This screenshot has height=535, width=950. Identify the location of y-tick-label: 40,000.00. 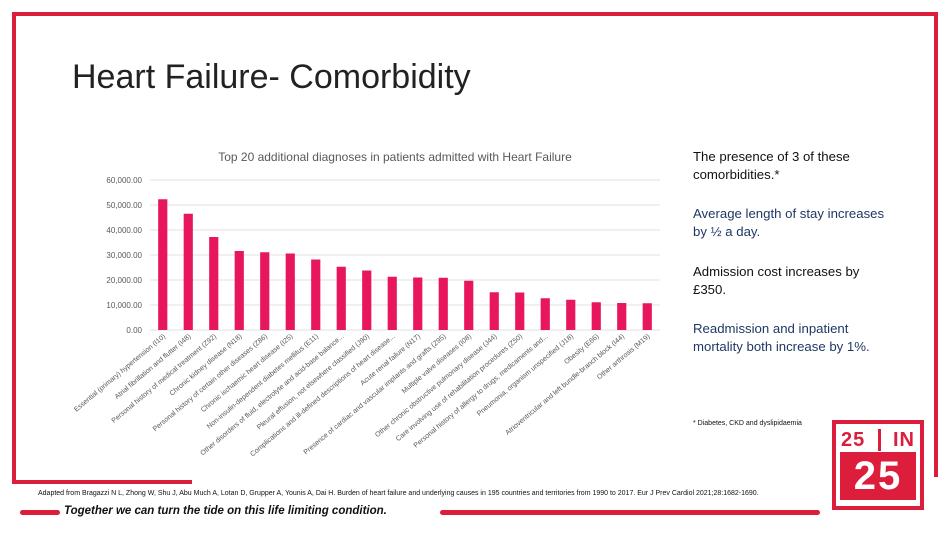
(124, 230).